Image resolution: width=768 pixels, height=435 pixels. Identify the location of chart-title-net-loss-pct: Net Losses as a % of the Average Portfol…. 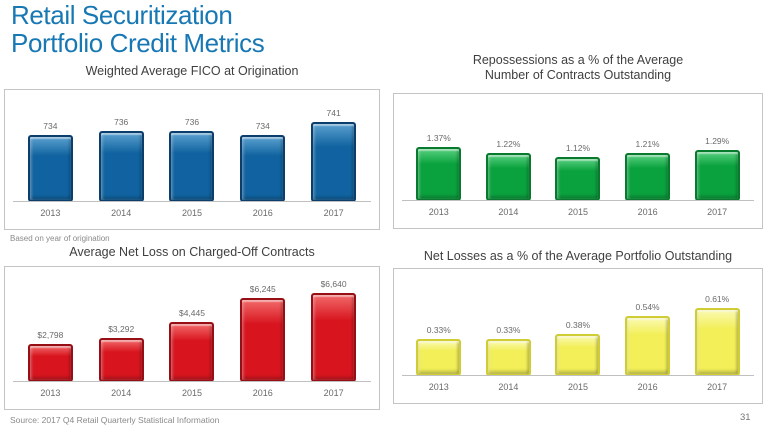
(578, 256).